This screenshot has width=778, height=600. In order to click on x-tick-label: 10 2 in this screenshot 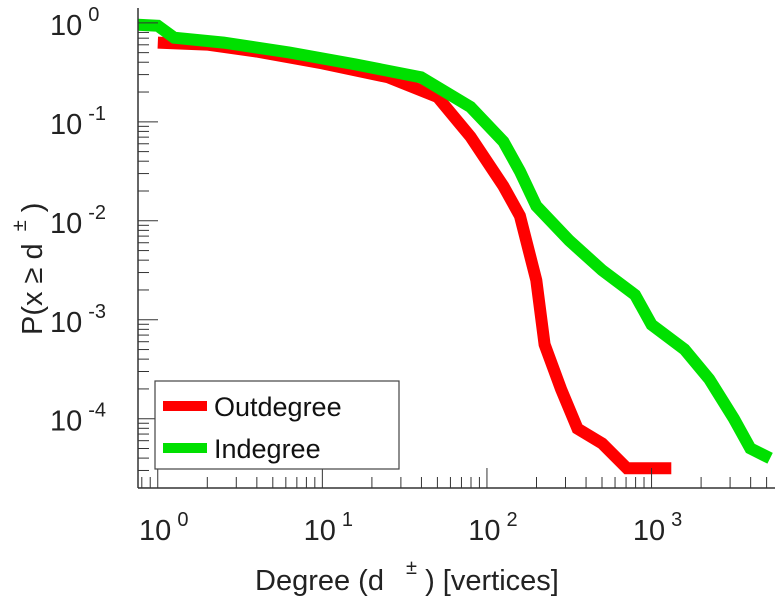, I will do `click(492, 528)`.